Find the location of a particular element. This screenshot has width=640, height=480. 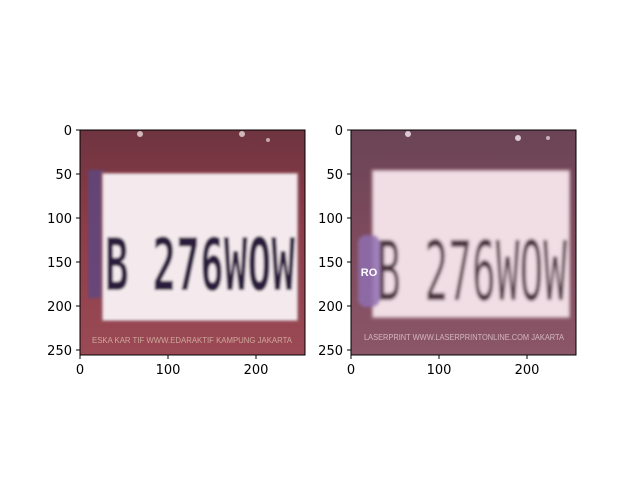

right-y-tick-label: 250 is located at coordinates (330, 351).